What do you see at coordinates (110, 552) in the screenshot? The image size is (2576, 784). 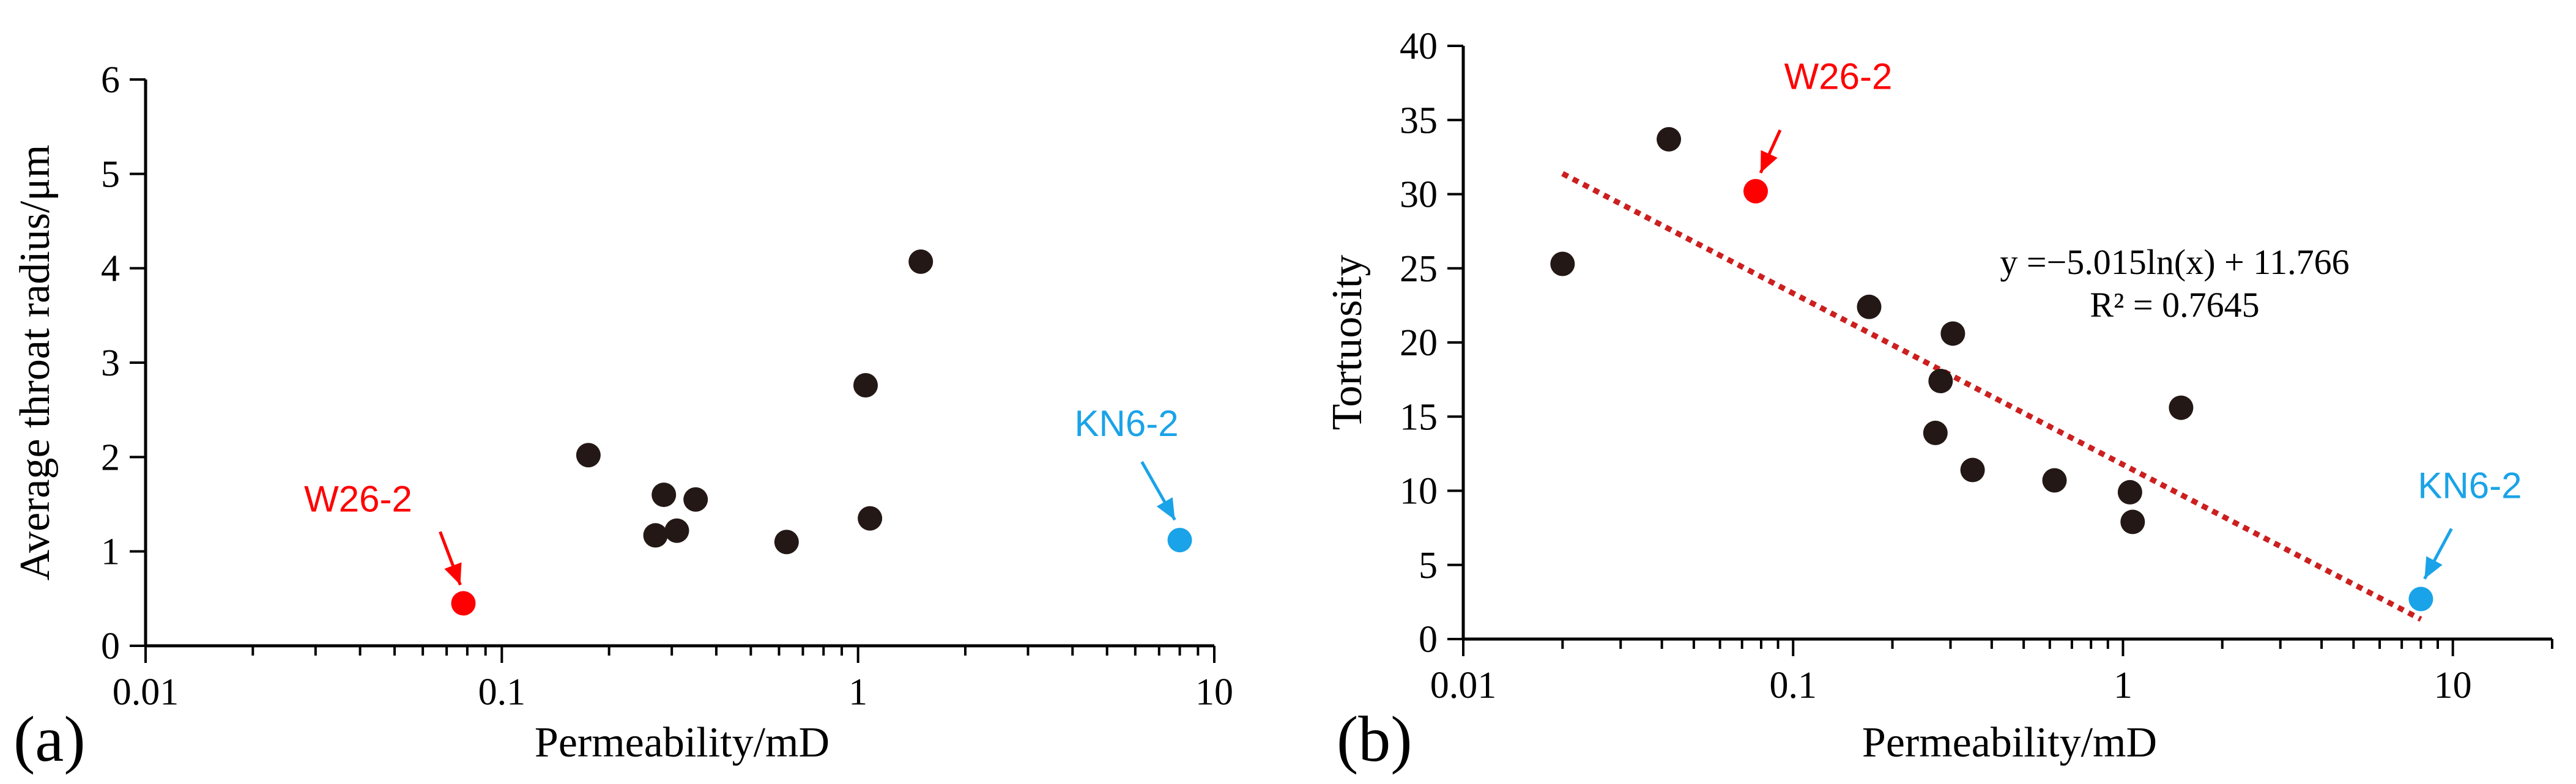 I see `y-tick-label: 1` at bounding box center [110, 552].